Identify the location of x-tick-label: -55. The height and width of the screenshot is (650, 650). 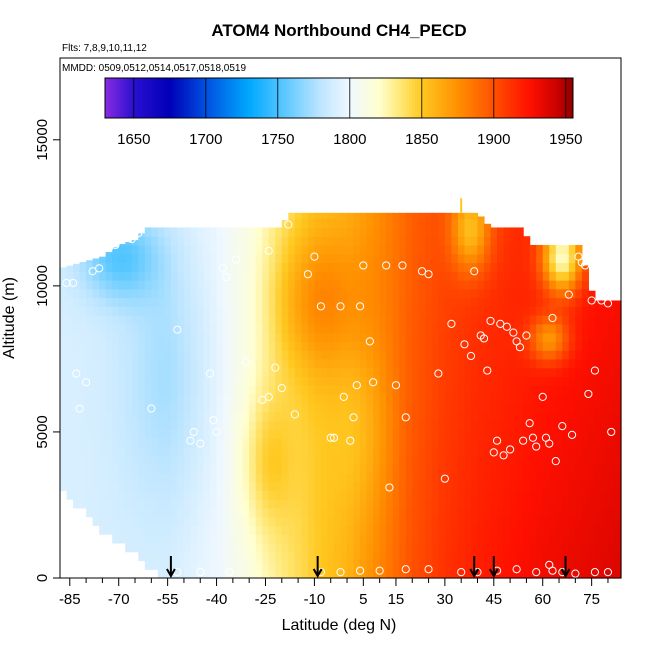
(168, 599).